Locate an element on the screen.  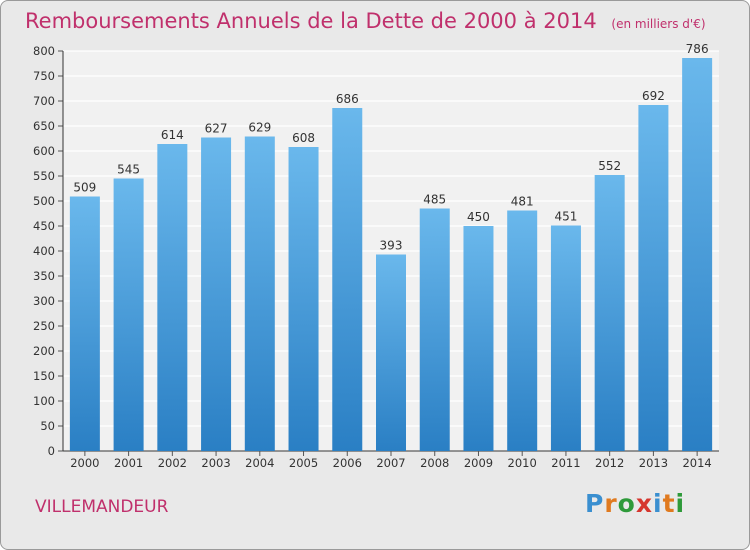
x-tick-label: 2010 is located at coordinates (522, 463).